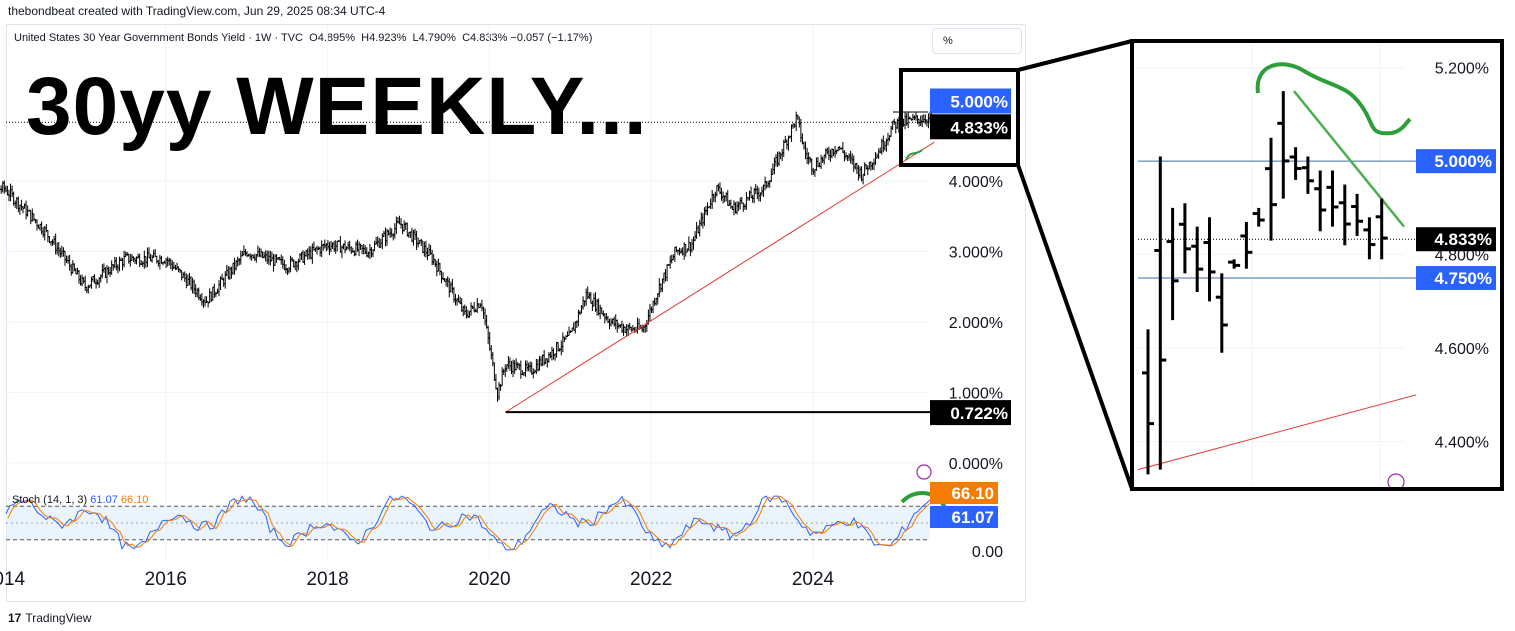 This screenshot has width=1515, height=631. Describe the element at coordinates (987, 552) in the screenshot. I see `stoch-tick-label: 0.00` at that location.